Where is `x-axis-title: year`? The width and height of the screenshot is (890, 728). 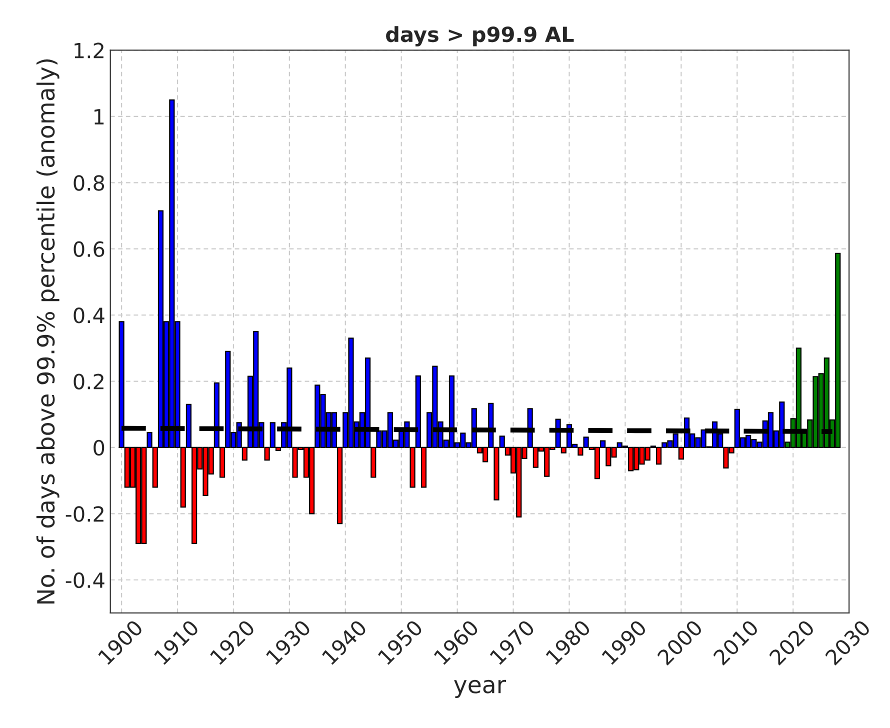 x-axis-title: year is located at coordinates (480, 689).